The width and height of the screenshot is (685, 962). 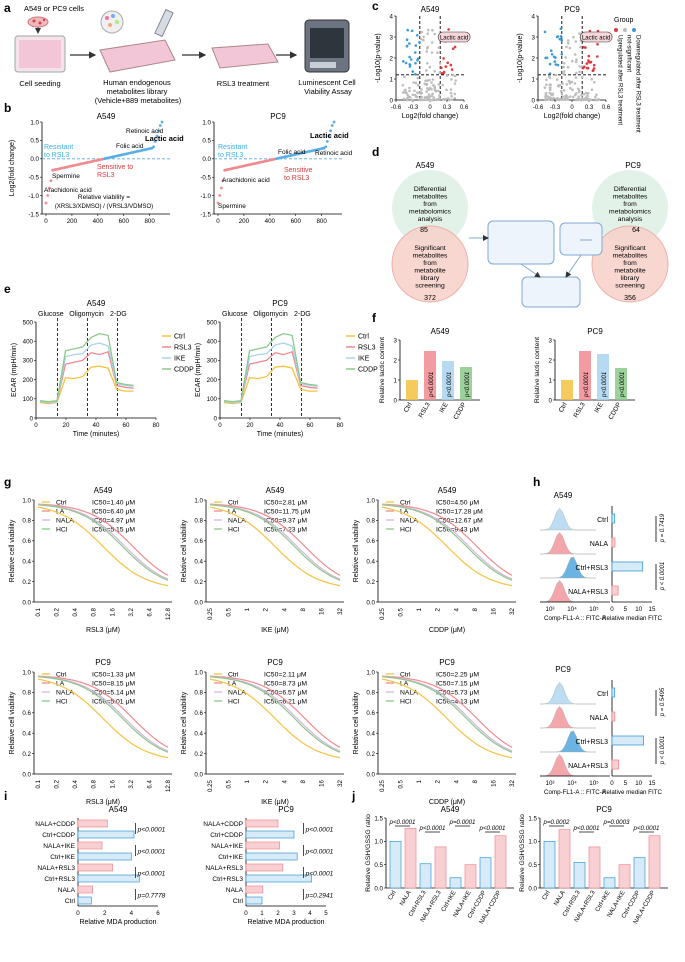 I want to click on x-tick-label: 5, so click(x=326, y=913).